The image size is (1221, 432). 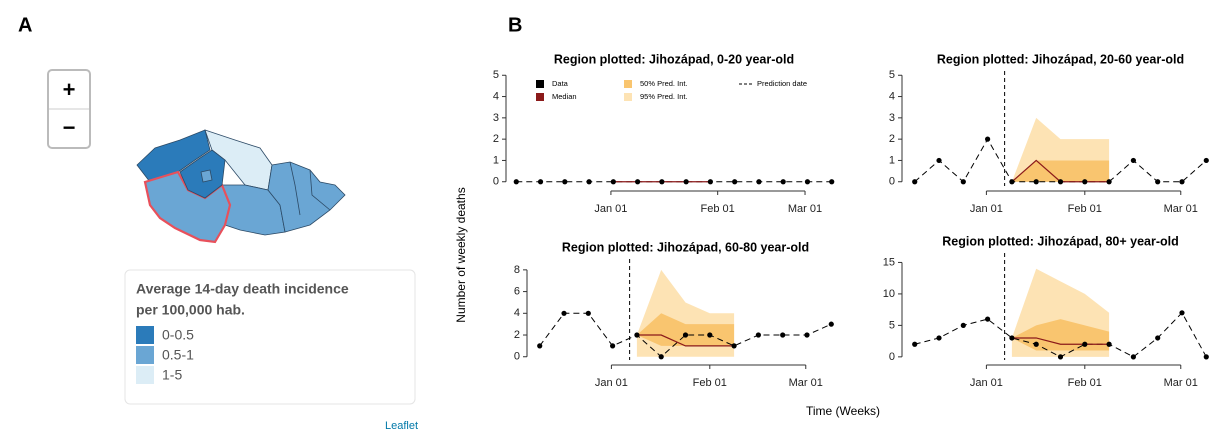 I want to click on map-legend-swatch, so click(x=145, y=355).